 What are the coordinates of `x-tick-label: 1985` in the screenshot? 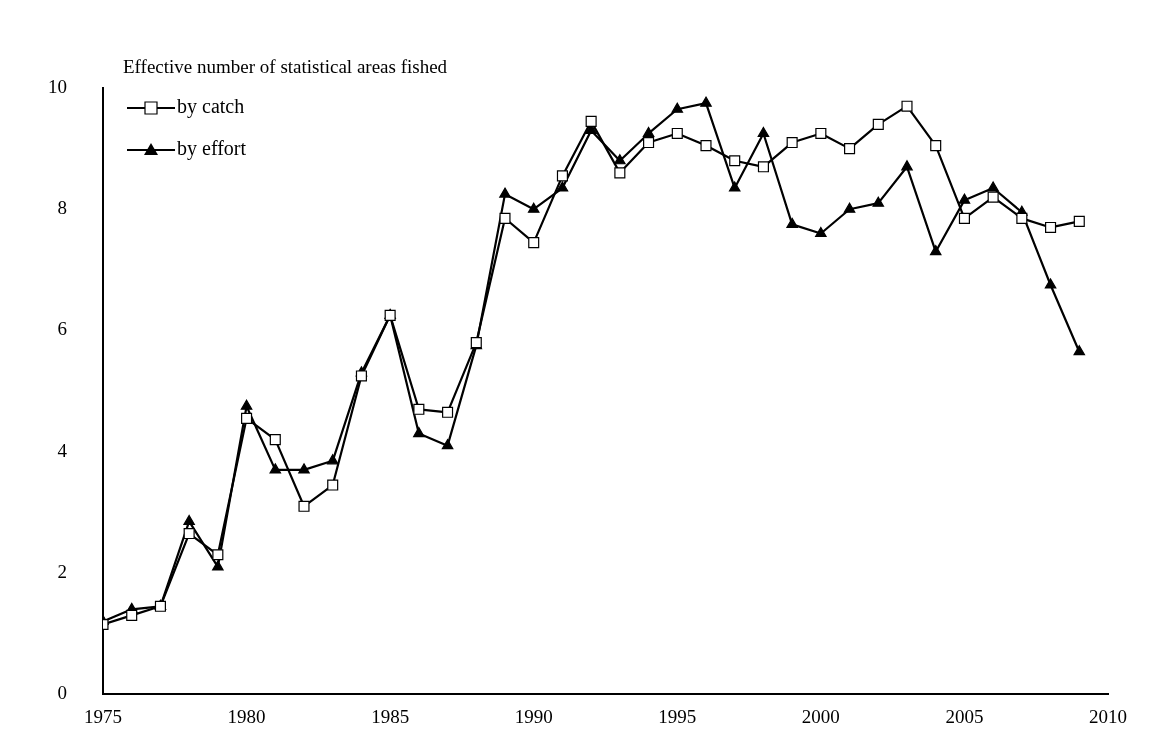 It's located at (390, 716).